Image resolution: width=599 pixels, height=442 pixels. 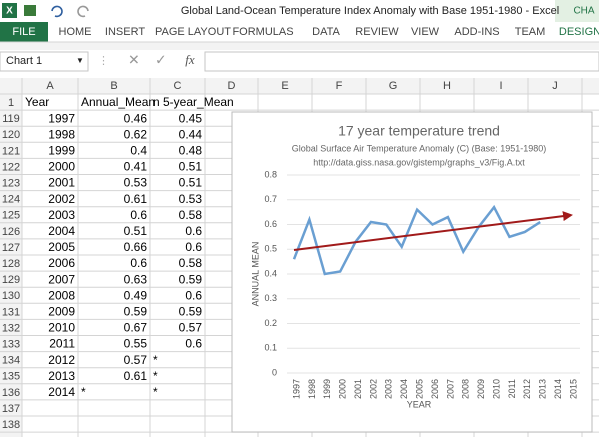 What do you see at coordinates (75, 32) in the screenshot?
I see `ribbon-tab: HOME` at bounding box center [75, 32].